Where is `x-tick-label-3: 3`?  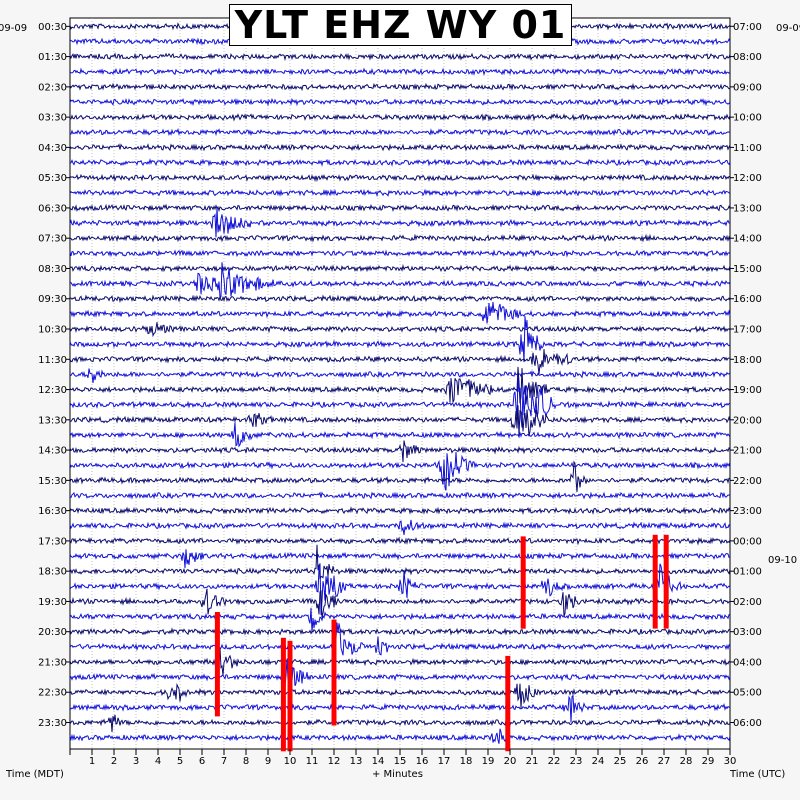
x-tick-label-3: 3 is located at coordinates (136, 761).